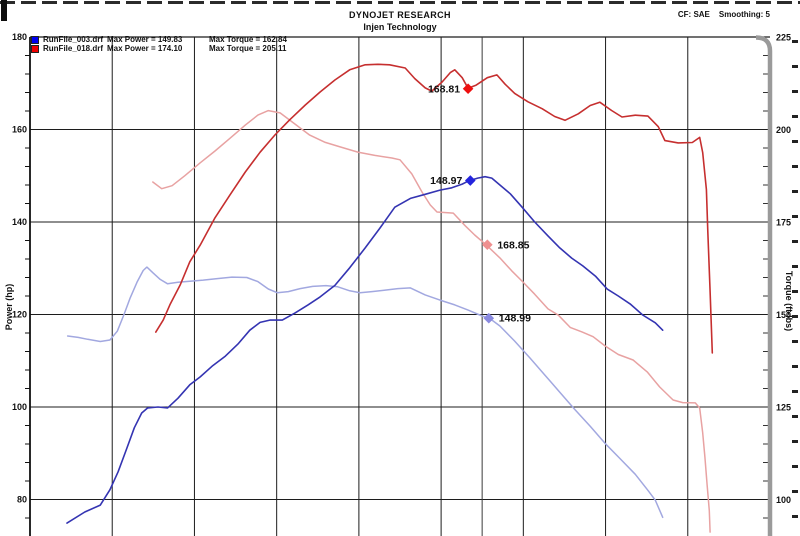 Image resolution: width=800 pixels, height=536 pixels. I want to click on graph-settings-readout: CF: SAE Smoothing: 5, so click(719, 14).